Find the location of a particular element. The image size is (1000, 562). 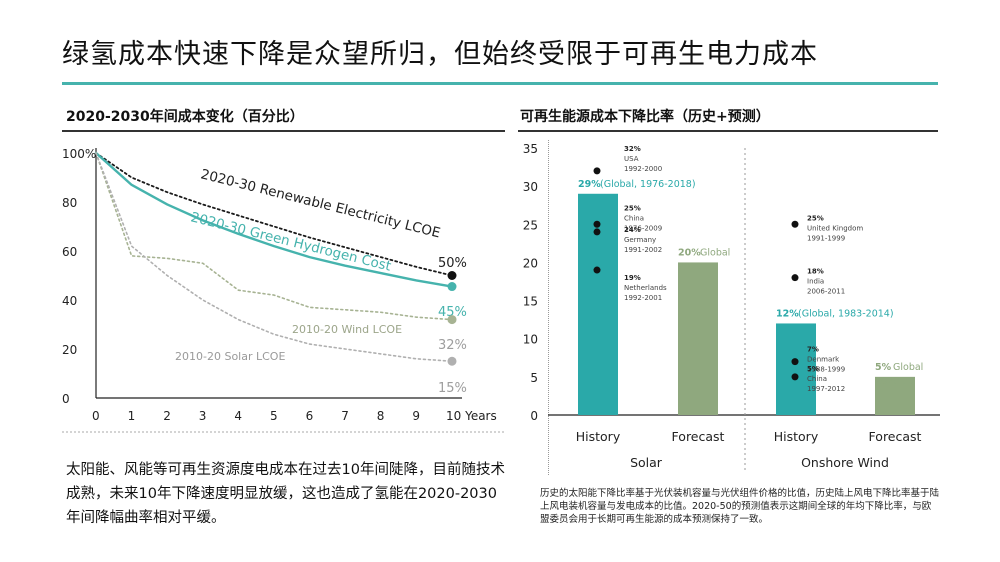

point-years-label: 1997-2012 is located at coordinates (826, 389).